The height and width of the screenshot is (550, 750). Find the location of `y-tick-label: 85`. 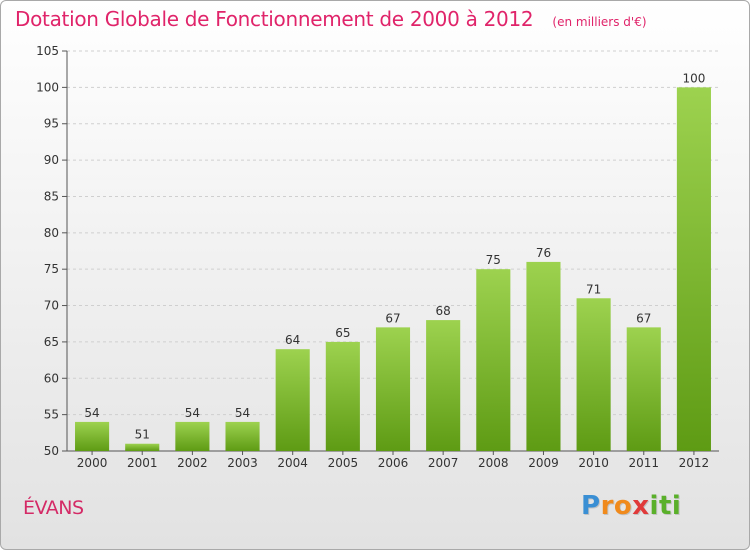

y-tick-label: 85 is located at coordinates (51, 196).